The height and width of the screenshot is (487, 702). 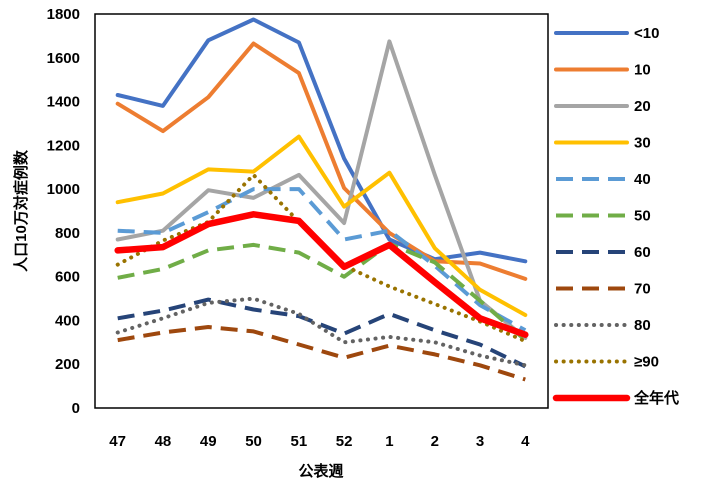 What do you see at coordinates (603, 179) in the screenshot?
I see `legend-item: 40` at bounding box center [603, 179].